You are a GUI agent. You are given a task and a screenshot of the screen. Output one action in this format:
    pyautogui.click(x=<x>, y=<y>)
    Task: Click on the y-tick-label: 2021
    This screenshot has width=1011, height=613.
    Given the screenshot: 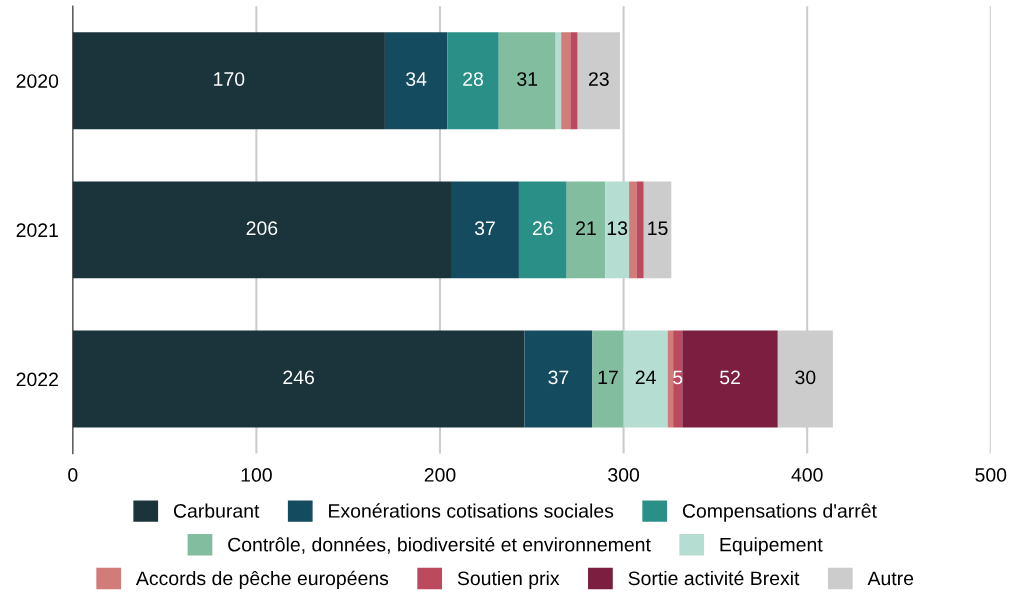 What is the action you would take?
    pyautogui.click(x=37, y=230)
    